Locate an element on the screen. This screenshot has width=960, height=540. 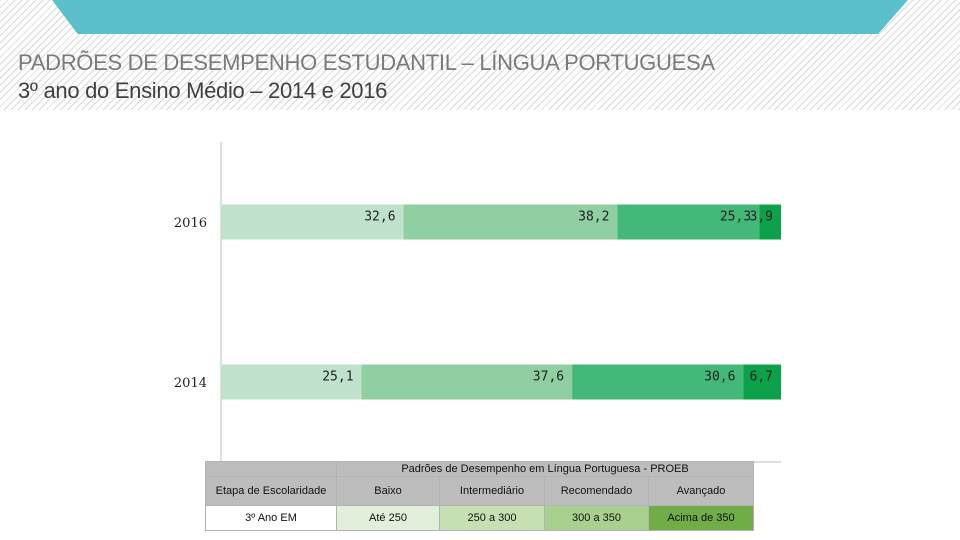
cell-stage: 3º Ano EM is located at coordinates (271, 518).